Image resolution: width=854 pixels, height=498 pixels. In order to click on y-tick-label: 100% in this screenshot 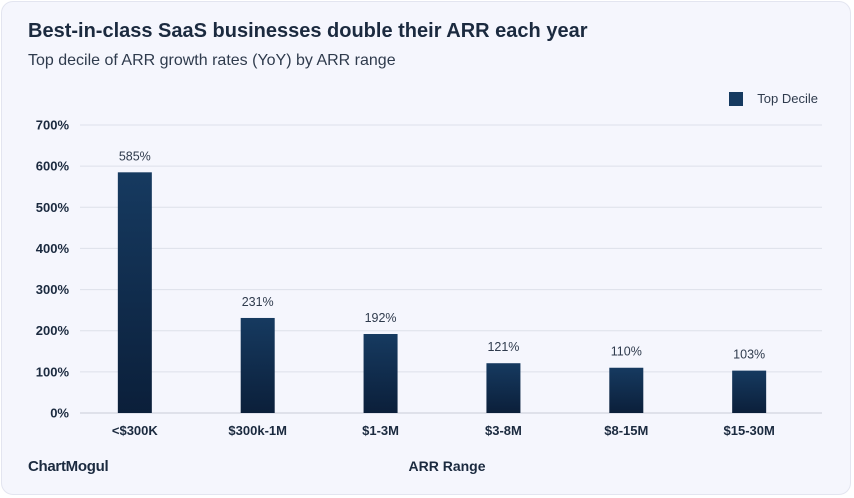, I will do `click(53, 371)`.